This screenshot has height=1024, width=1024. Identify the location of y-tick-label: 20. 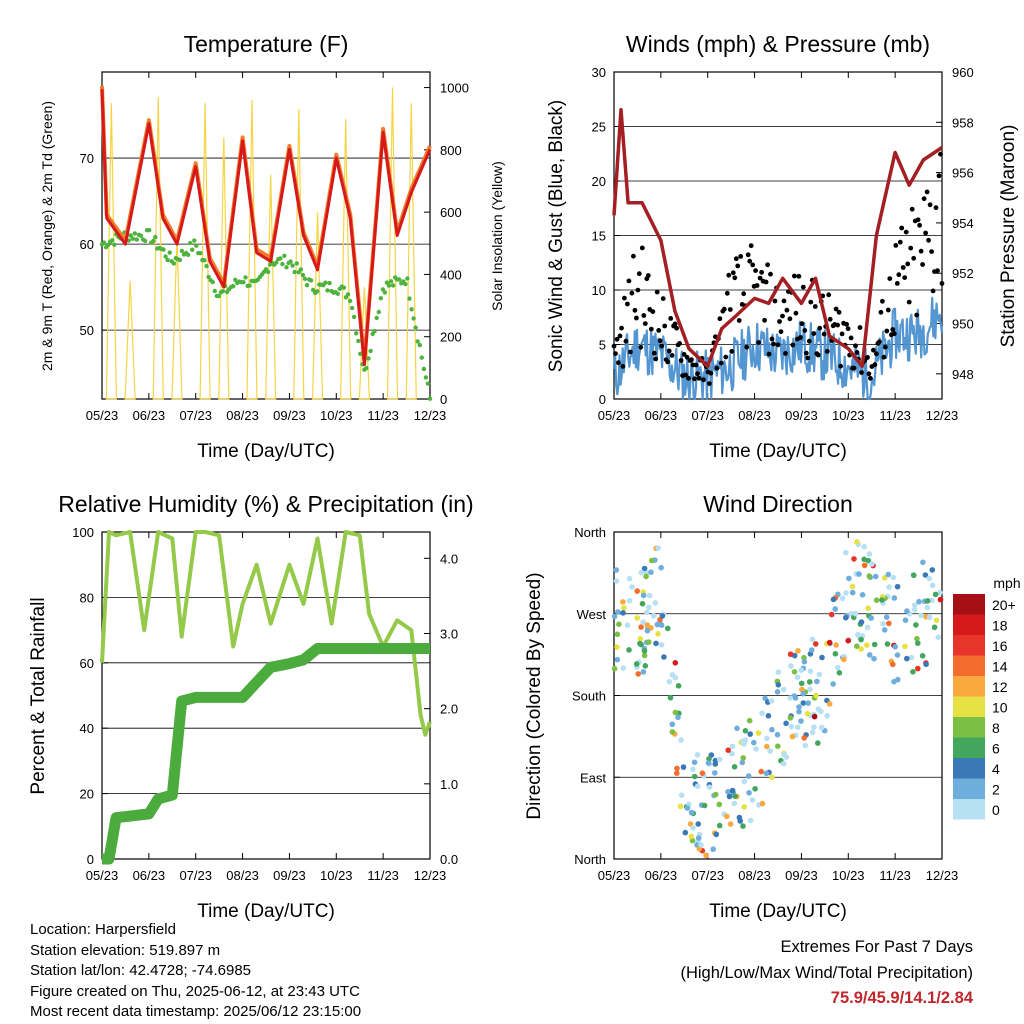
(87, 794).